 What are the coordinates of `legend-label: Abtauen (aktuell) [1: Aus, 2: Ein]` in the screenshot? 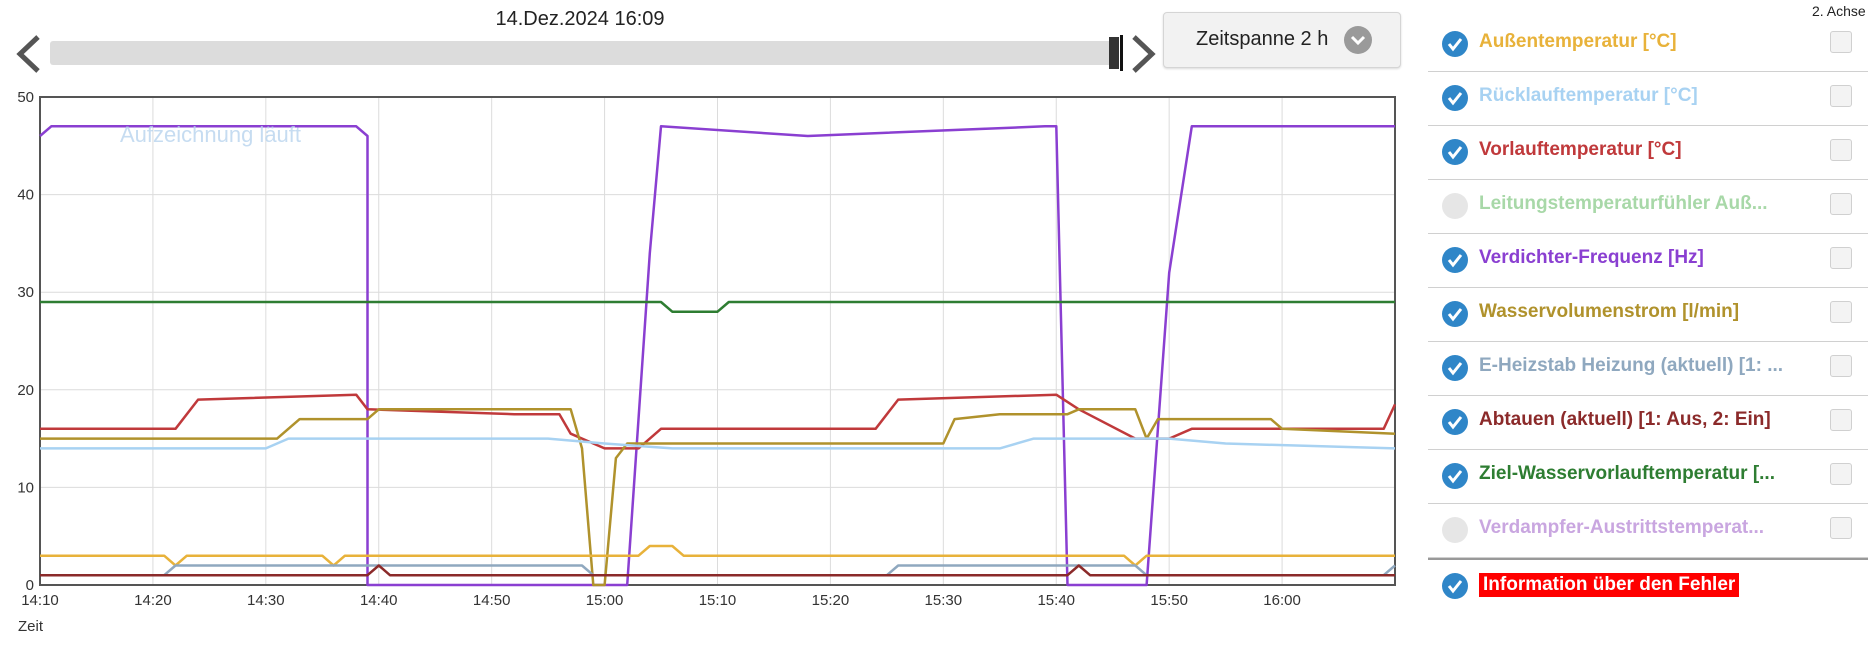 It's located at (1625, 419).